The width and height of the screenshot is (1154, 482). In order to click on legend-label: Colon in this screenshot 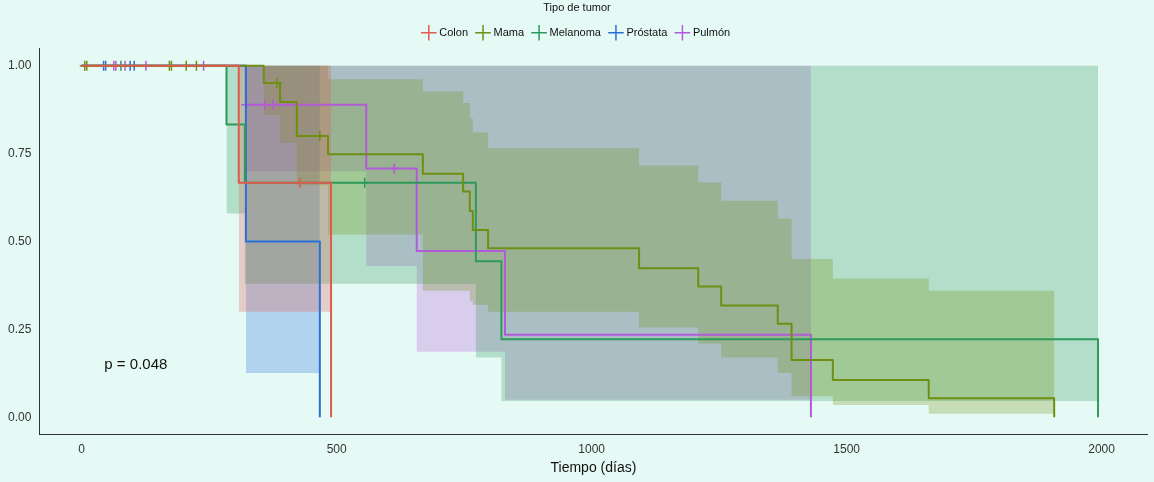, I will do `click(454, 31)`.